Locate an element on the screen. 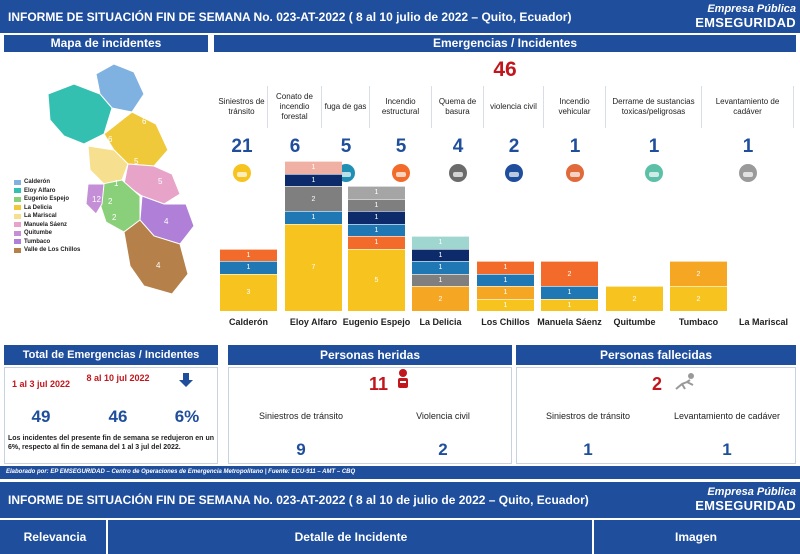 This screenshot has height=554, width=800. curr-period-value: 46 is located at coordinates (118, 416).